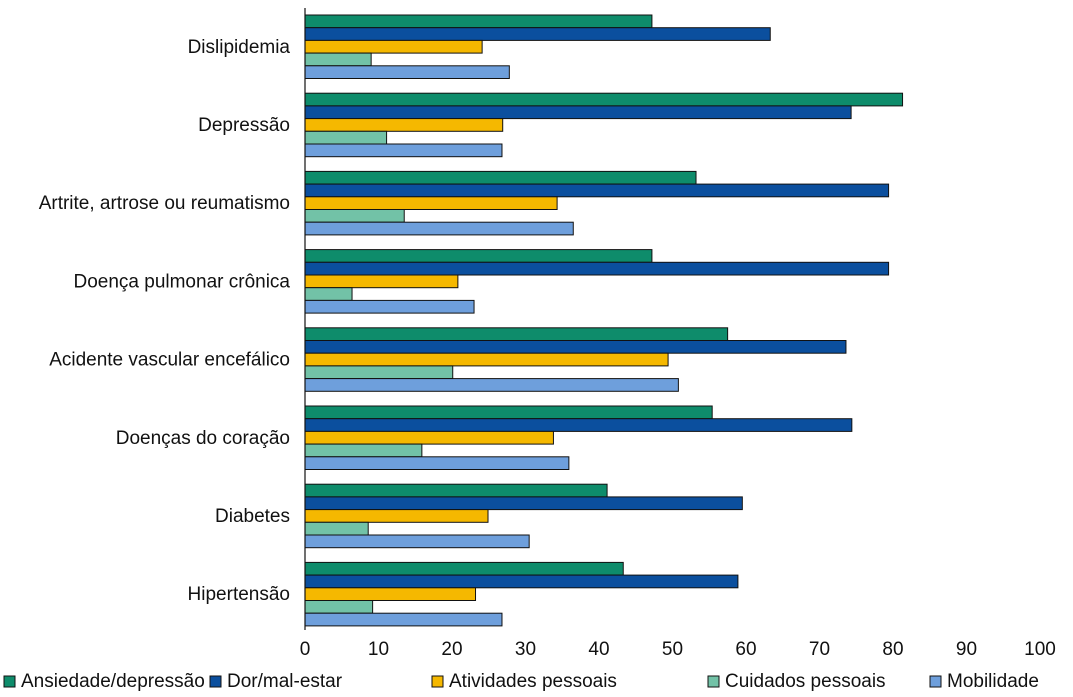  Describe the element at coordinates (381, 281) in the screenshot. I see `bar-doenca-pulmonar-cronica-atividades-pessoais` at that location.